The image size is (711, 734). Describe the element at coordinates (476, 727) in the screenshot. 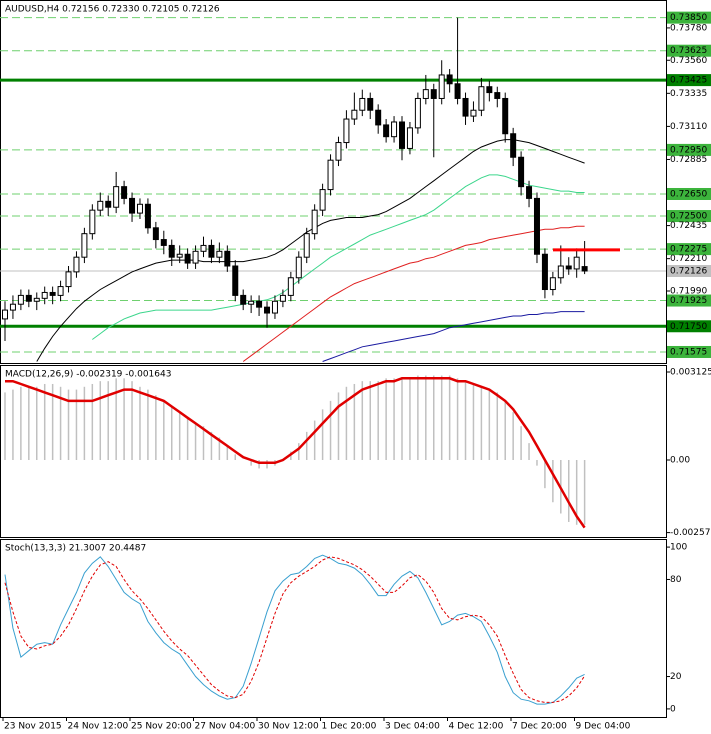

I see `x-tick-label: 4 Dec 12:00` at that location.